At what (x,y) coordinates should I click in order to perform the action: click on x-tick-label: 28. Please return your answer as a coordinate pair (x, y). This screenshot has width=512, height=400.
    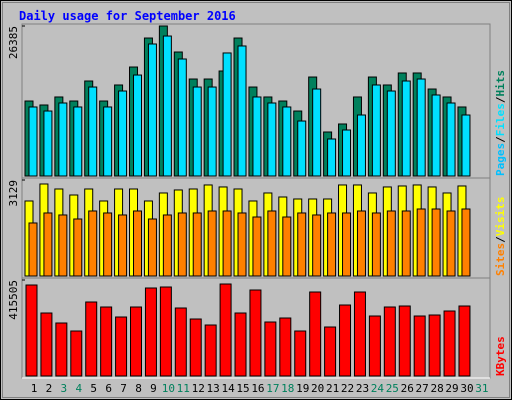
    Looking at the image, I should click on (436, 388).